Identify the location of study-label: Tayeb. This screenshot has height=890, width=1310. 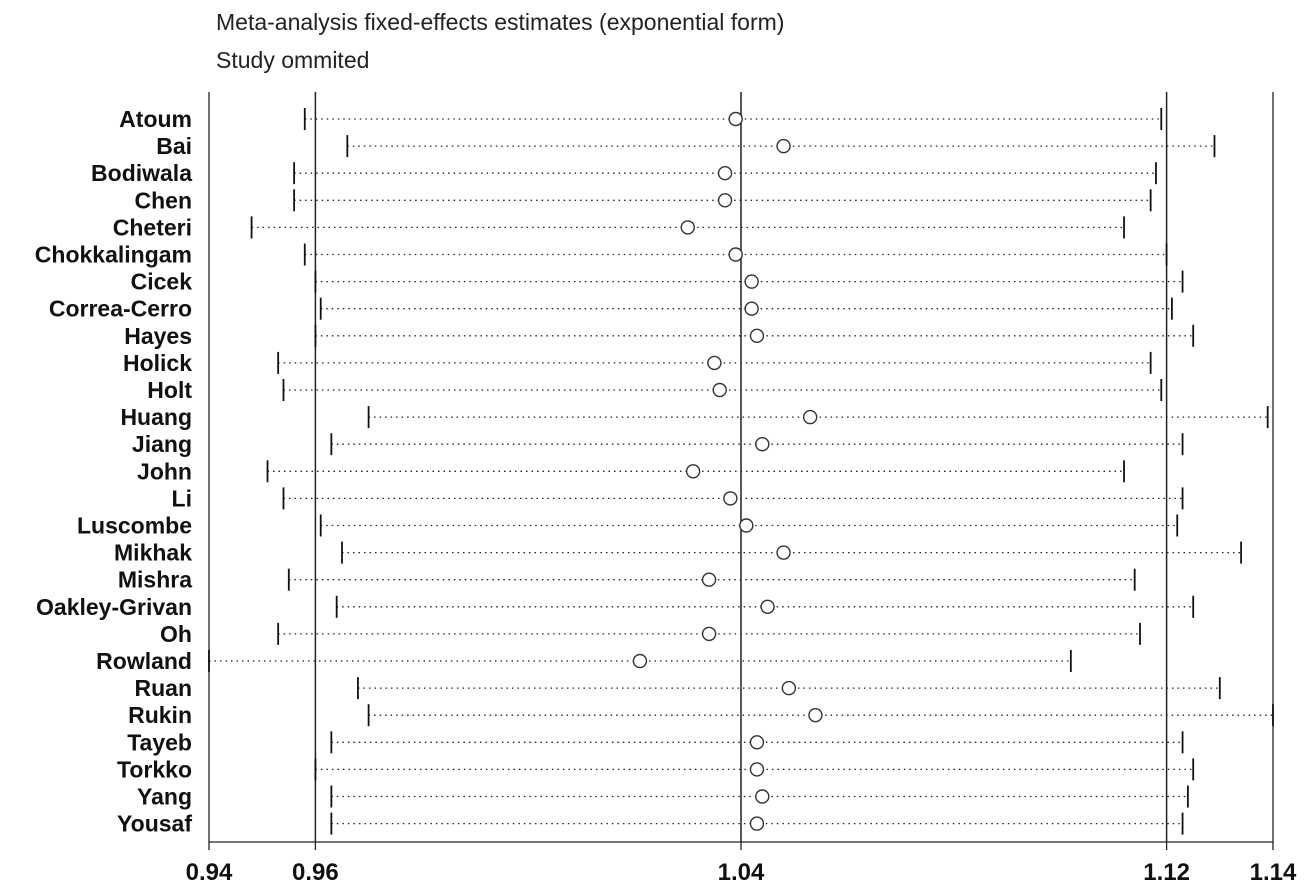
(159, 742).